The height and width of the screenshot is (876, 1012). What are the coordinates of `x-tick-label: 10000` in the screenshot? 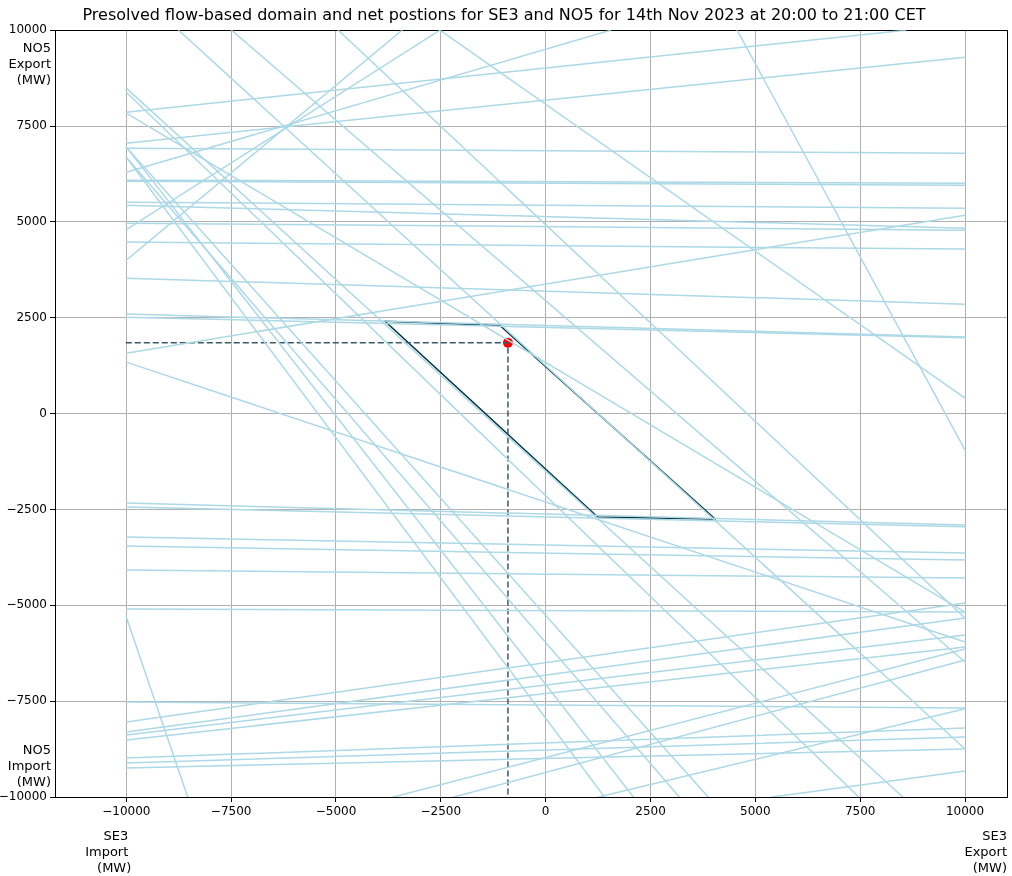 It's located at (965, 811).